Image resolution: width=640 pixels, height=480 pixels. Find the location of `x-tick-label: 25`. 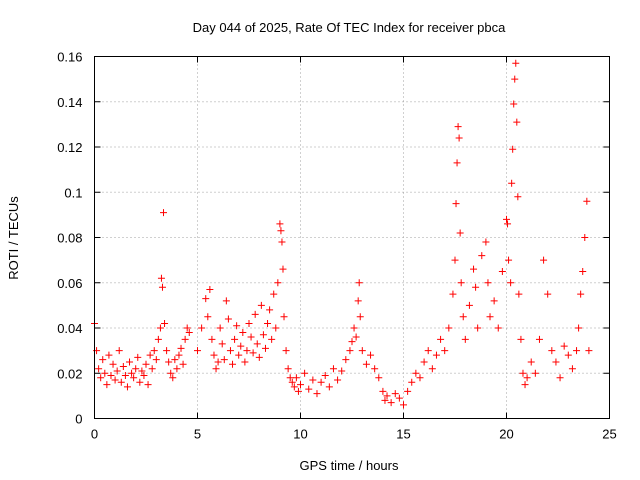

x-tick-label: 25 is located at coordinates (609, 434).